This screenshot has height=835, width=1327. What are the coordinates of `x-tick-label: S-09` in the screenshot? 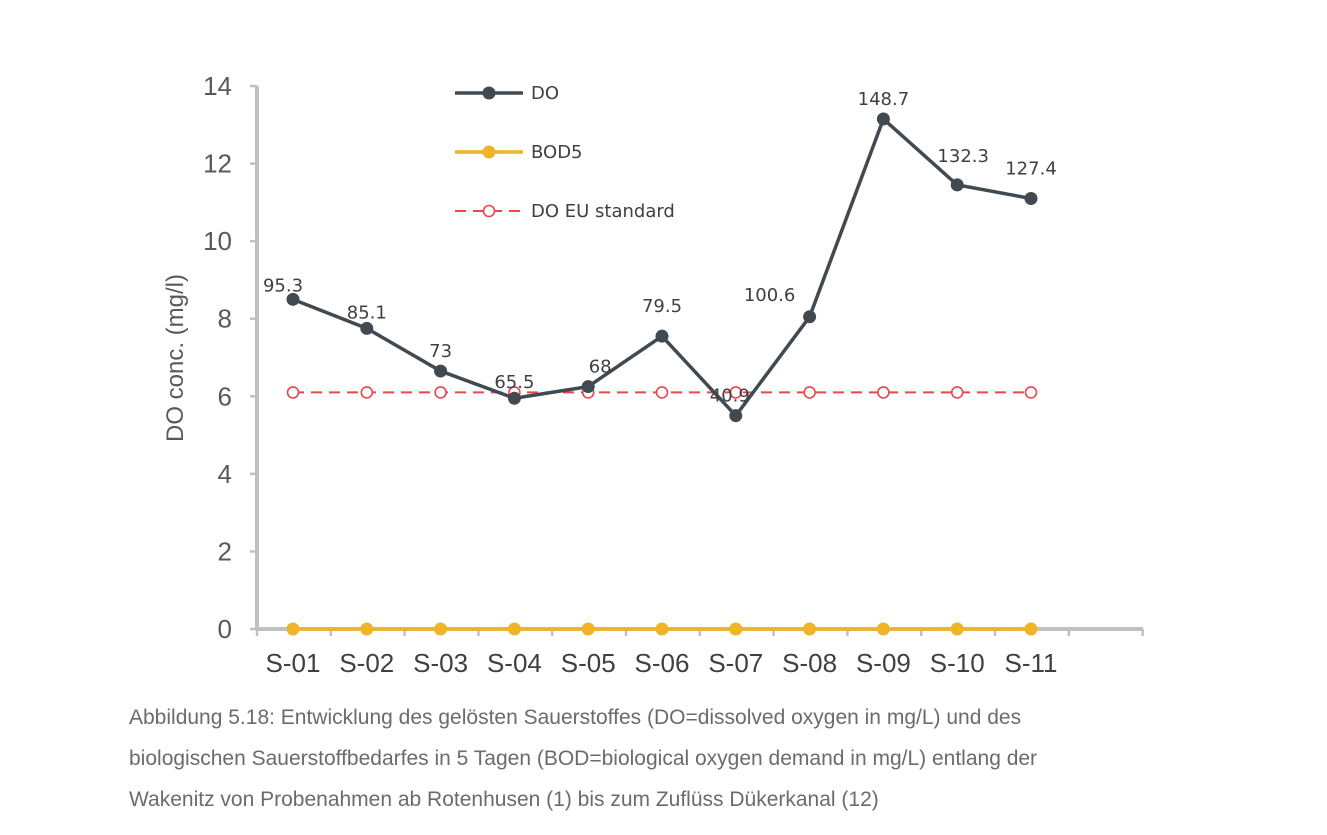 It's located at (883, 663).